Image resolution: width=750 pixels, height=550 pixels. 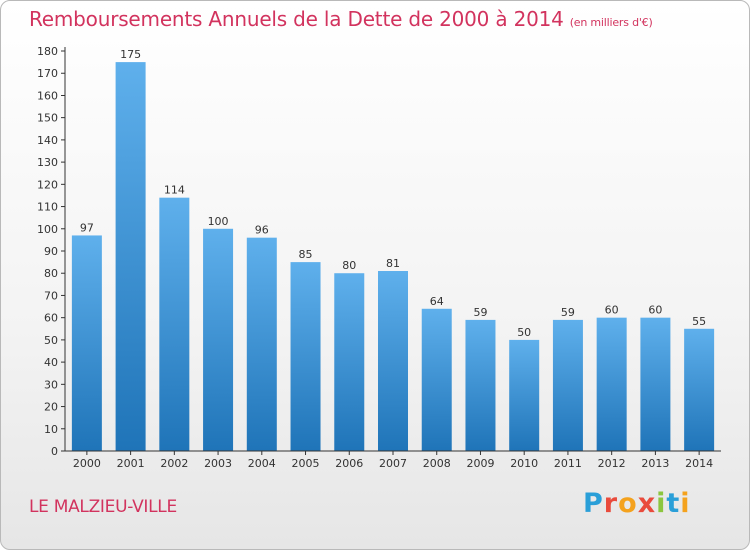 What do you see at coordinates (51, 251) in the screenshot?
I see `y-tick-label: 90` at bounding box center [51, 251].